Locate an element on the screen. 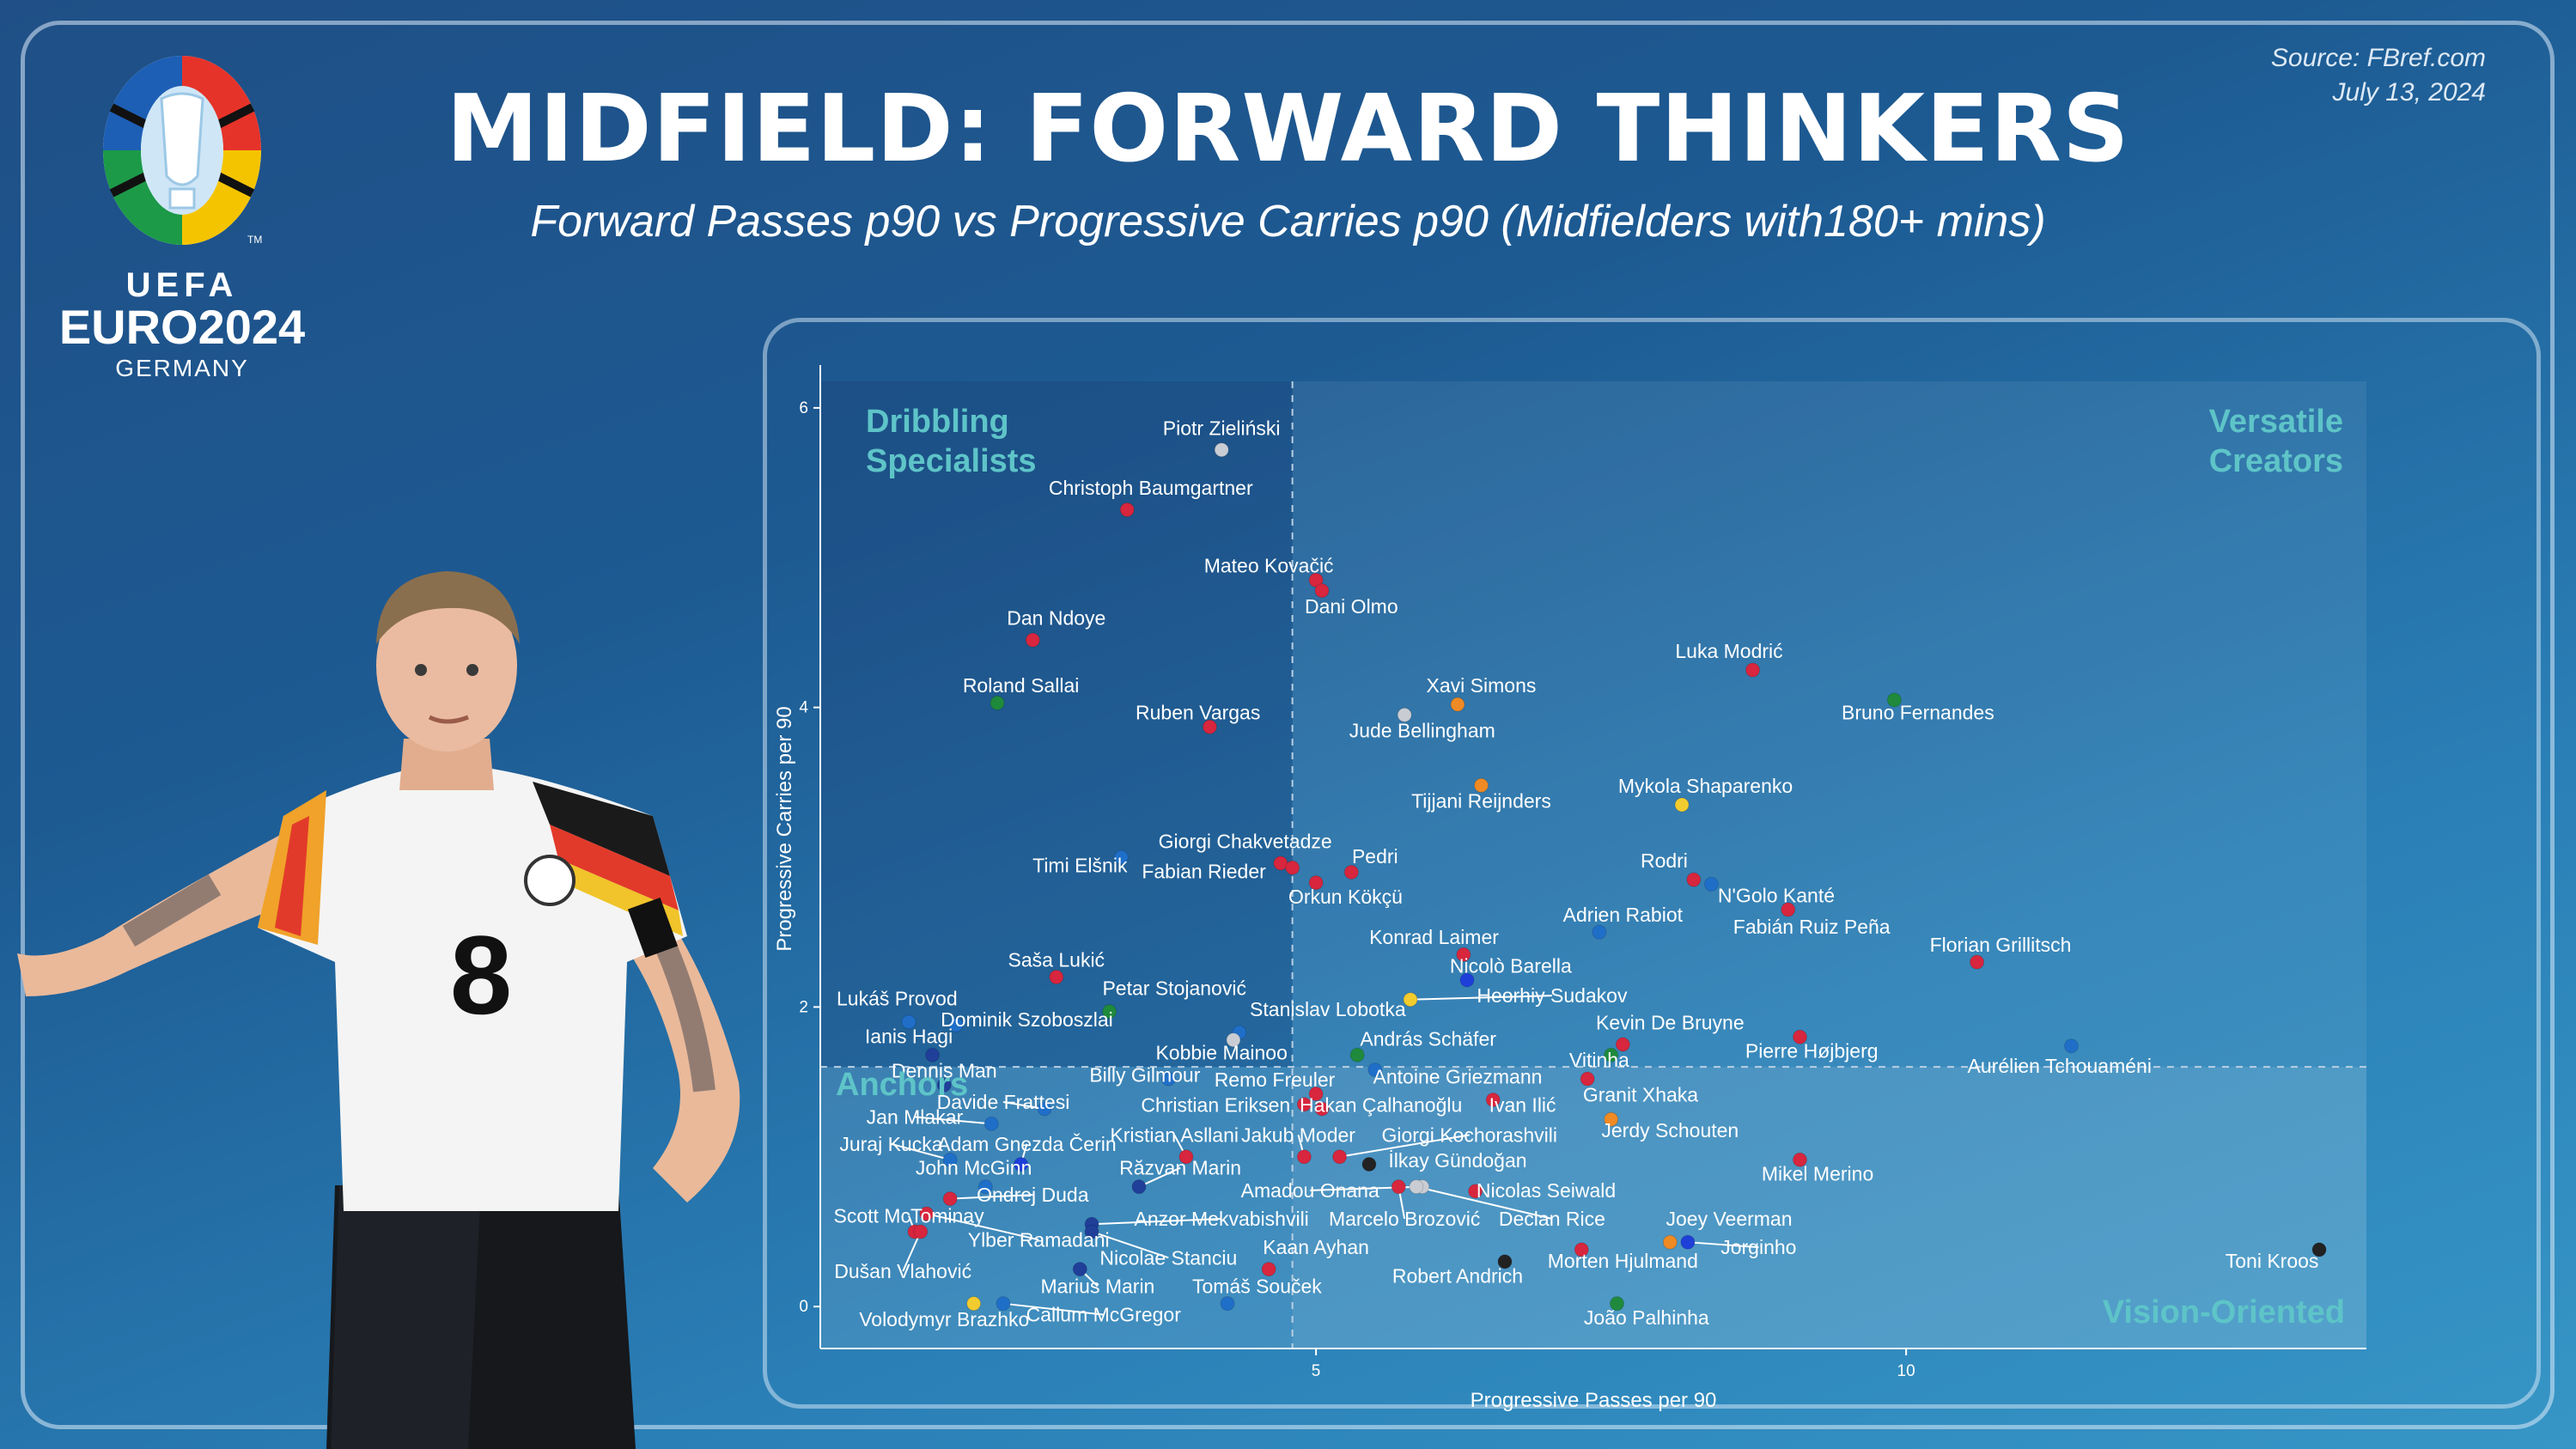  data-label: Aurélien Tchouaméni is located at coordinates (2060, 1066).